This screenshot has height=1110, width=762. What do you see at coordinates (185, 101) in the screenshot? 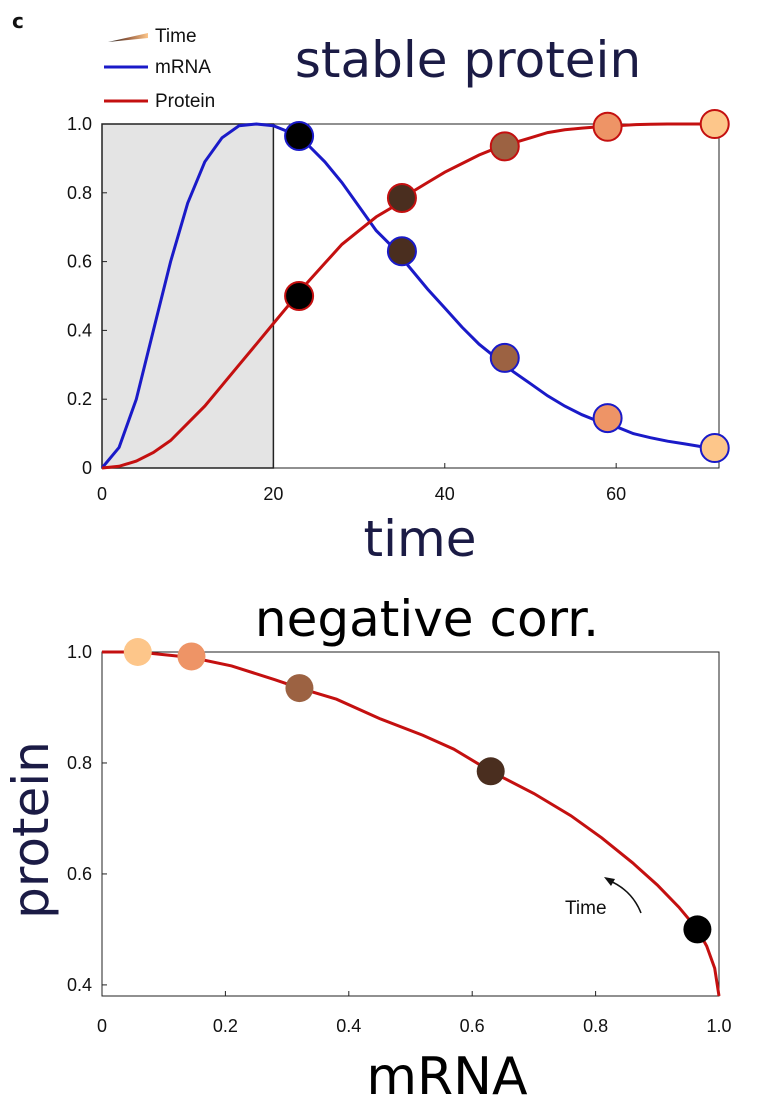
I see `legend-entry-protein: Protein` at bounding box center [185, 101].